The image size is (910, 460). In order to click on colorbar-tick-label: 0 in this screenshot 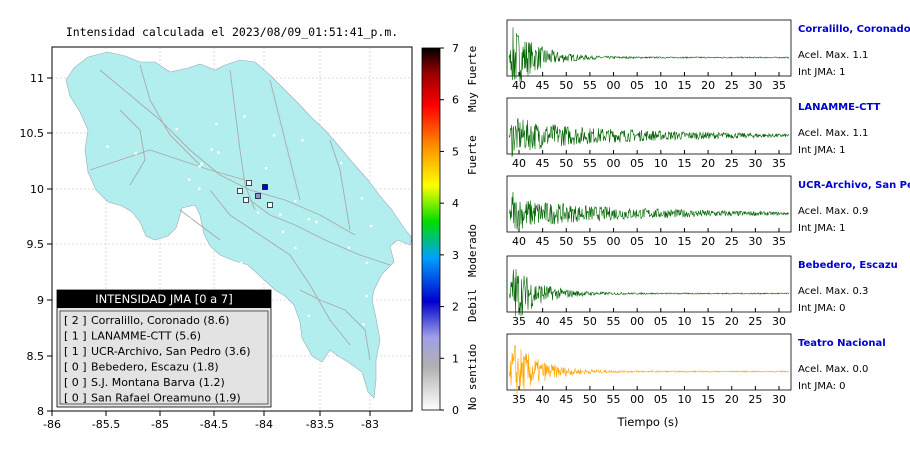, I will do `click(455, 410)`.